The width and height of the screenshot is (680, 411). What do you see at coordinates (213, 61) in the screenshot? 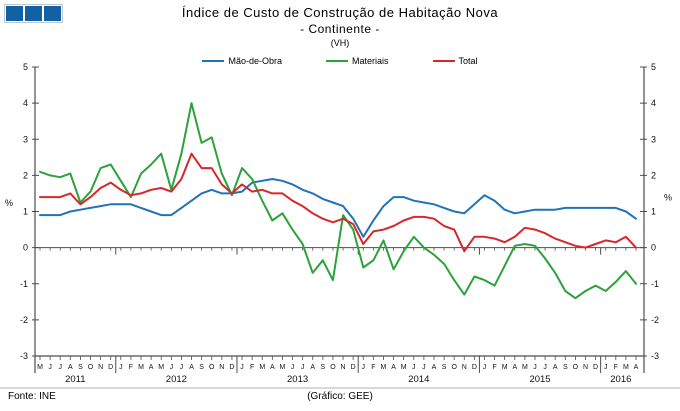
I see `legend-swatch-mao-de-obra` at bounding box center [213, 61].